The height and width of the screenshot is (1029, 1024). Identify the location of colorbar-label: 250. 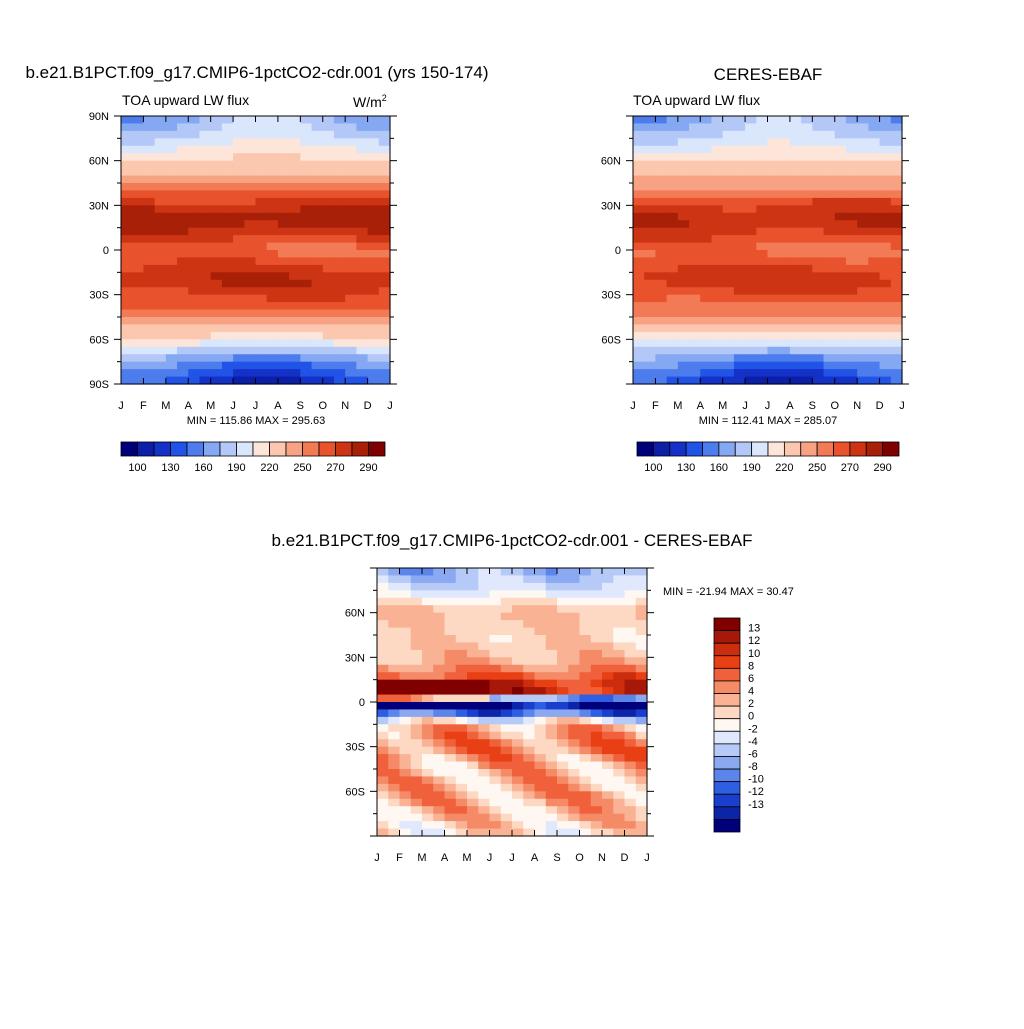
(302, 468).